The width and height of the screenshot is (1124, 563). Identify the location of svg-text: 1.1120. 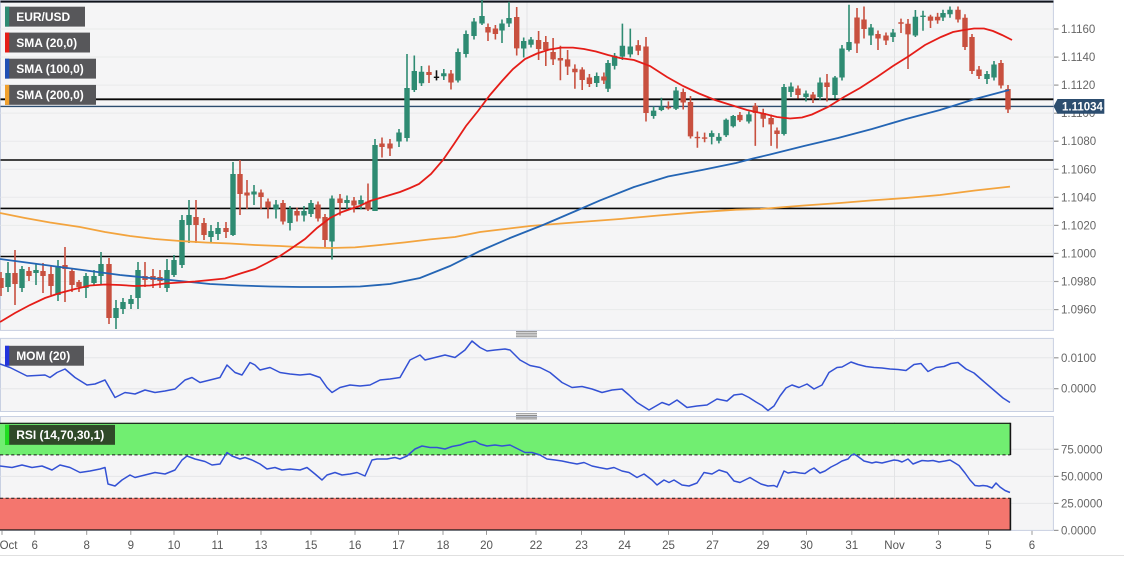
(1078, 86).